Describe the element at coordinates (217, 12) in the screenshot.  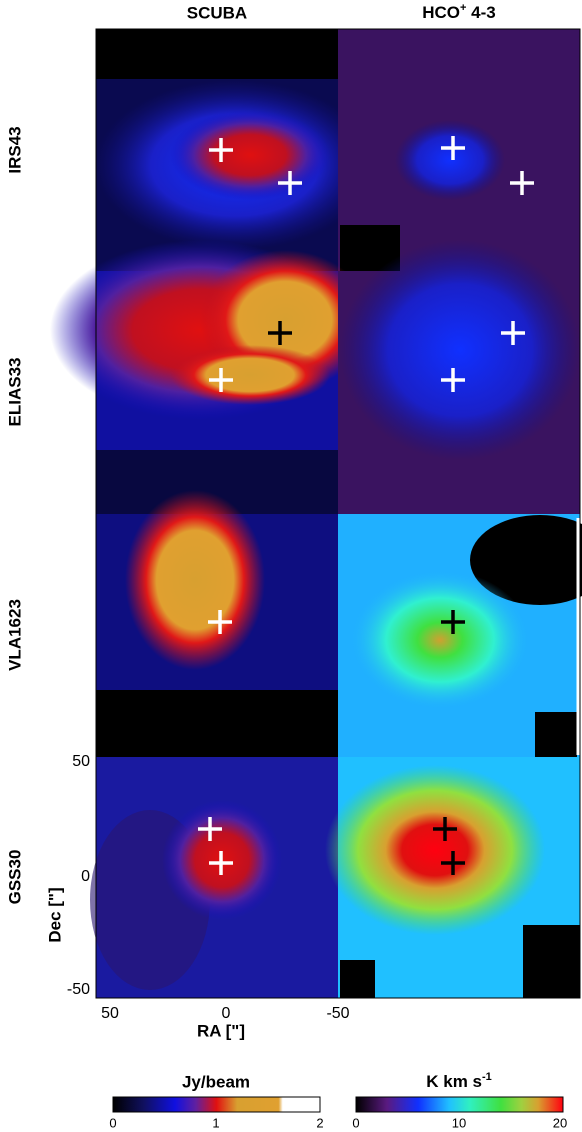
I see `column-title: SCUBA` at that location.